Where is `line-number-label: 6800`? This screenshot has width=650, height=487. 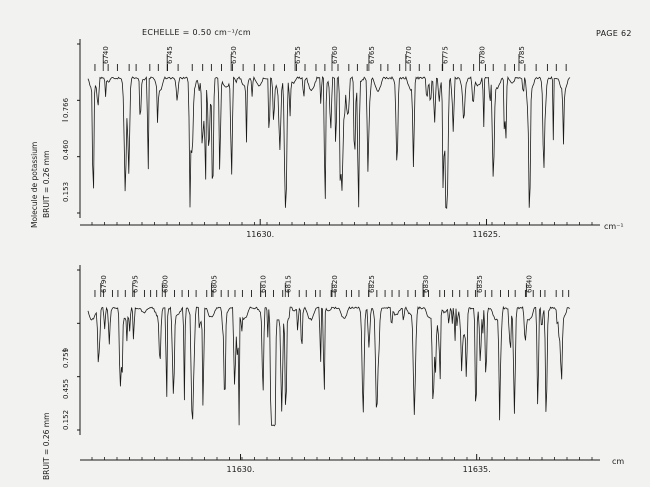
line-number-label: 6800 is located at coordinates (165, 284).